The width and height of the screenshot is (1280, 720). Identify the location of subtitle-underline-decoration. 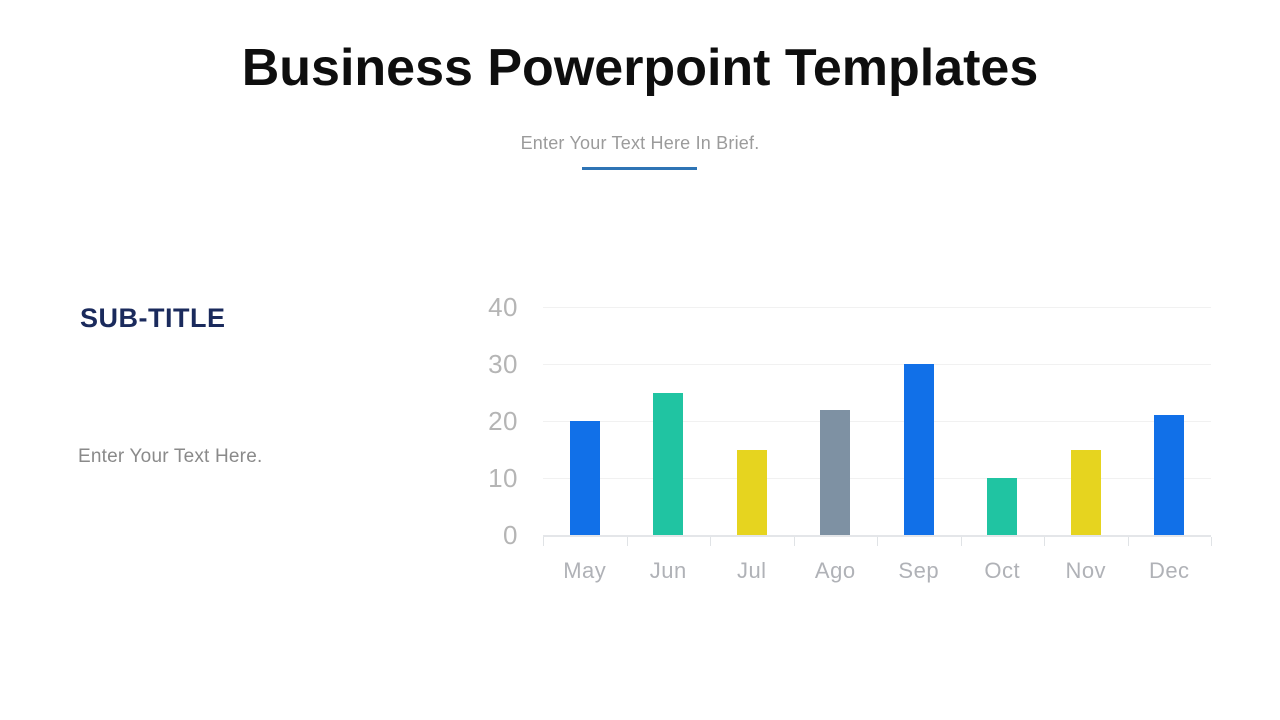
(639, 168).